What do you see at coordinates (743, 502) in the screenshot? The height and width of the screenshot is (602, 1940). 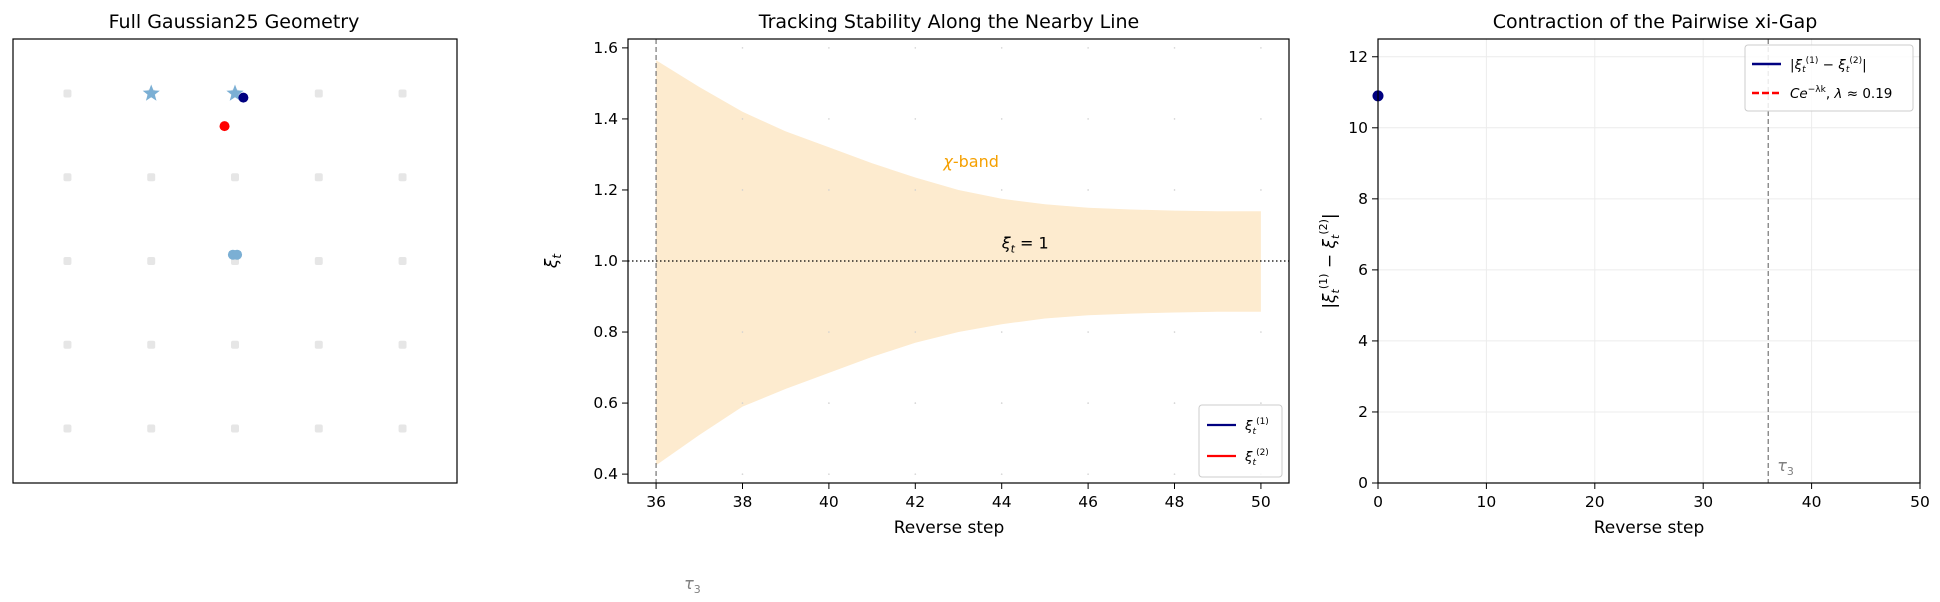 I see `x-tick-label: 38` at bounding box center [743, 502].